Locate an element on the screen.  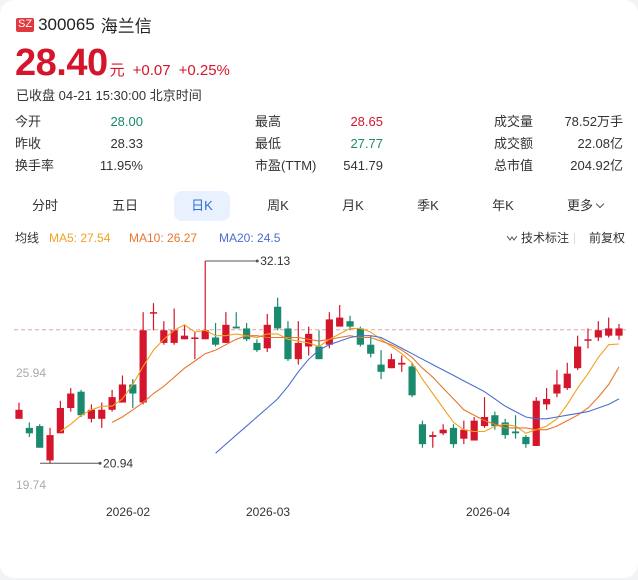
tab-label: 年K is located at coordinates (503, 205).